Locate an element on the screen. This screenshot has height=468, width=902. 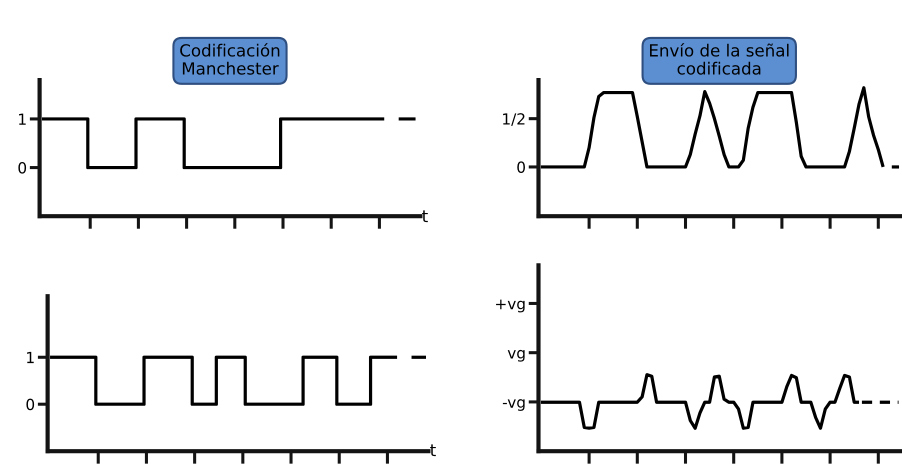
chart-title: Codificación Manchester is located at coordinates (230, 59).